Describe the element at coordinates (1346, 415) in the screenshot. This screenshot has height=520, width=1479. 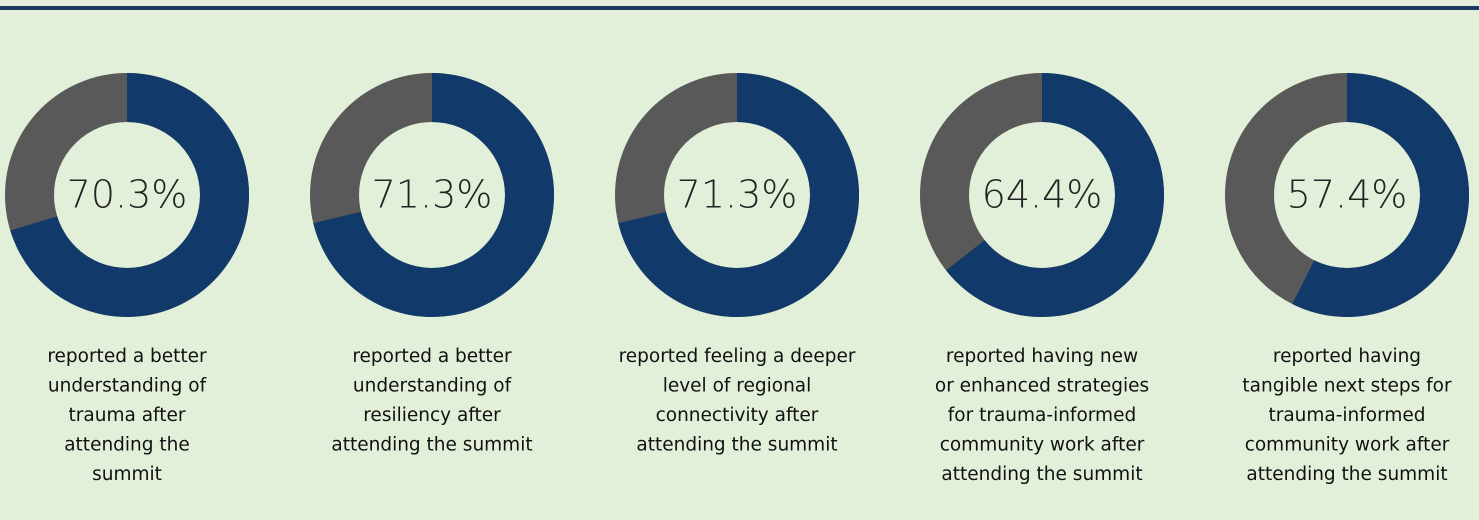
I see `caption-line: trauma-informed` at that location.